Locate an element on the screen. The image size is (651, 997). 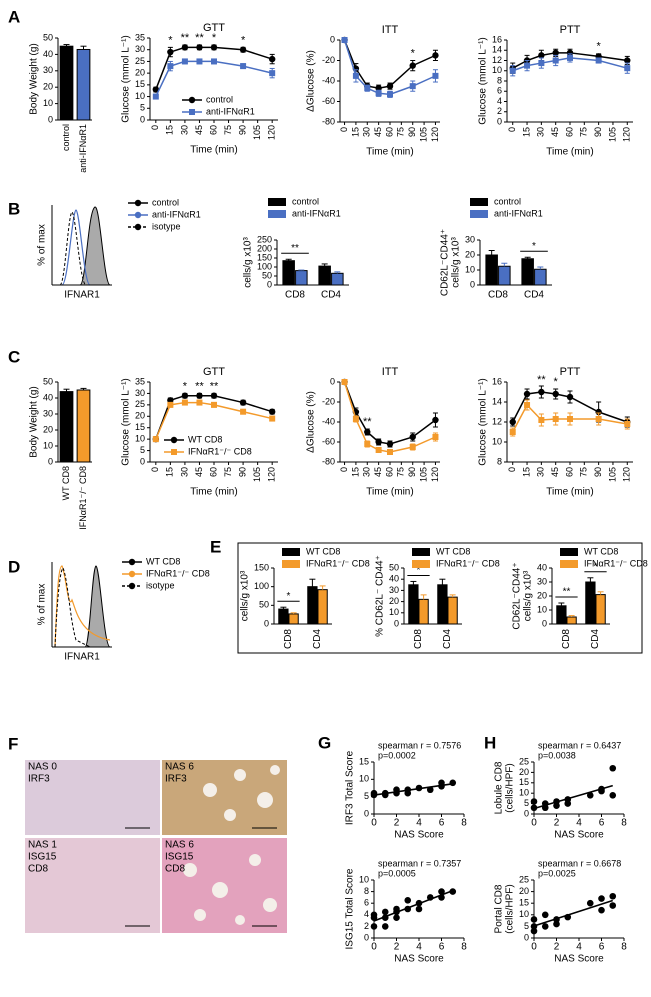
y-tick-label: 2 is located at coordinates (366, 926).